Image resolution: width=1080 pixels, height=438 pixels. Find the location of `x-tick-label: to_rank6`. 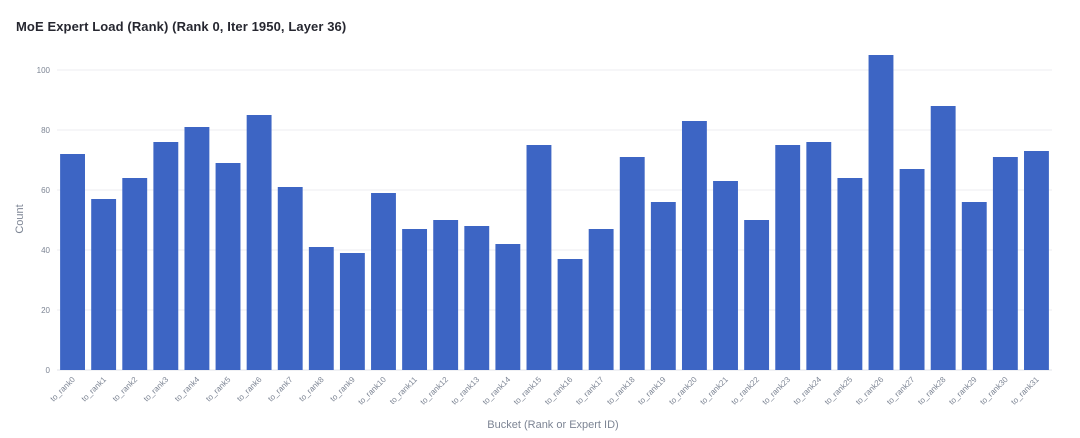

x-tick-label: to_rank6 is located at coordinates (249, 389).